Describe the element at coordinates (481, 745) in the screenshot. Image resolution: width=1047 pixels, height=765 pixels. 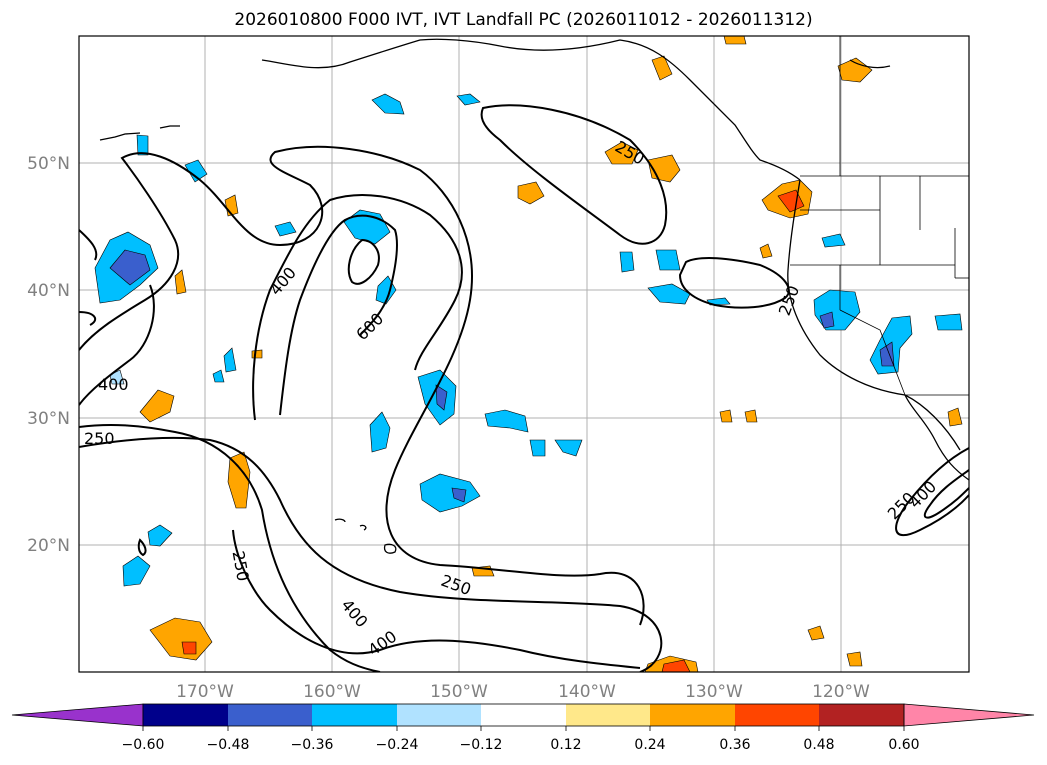
I see `colorbar-label: −0.12` at that location.